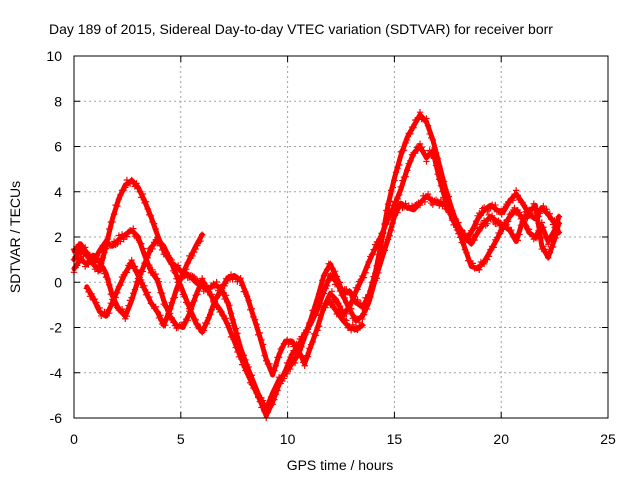  What do you see at coordinates (501, 439) in the screenshot?
I see `x-tick-label: 20` at bounding box center [501, 439].